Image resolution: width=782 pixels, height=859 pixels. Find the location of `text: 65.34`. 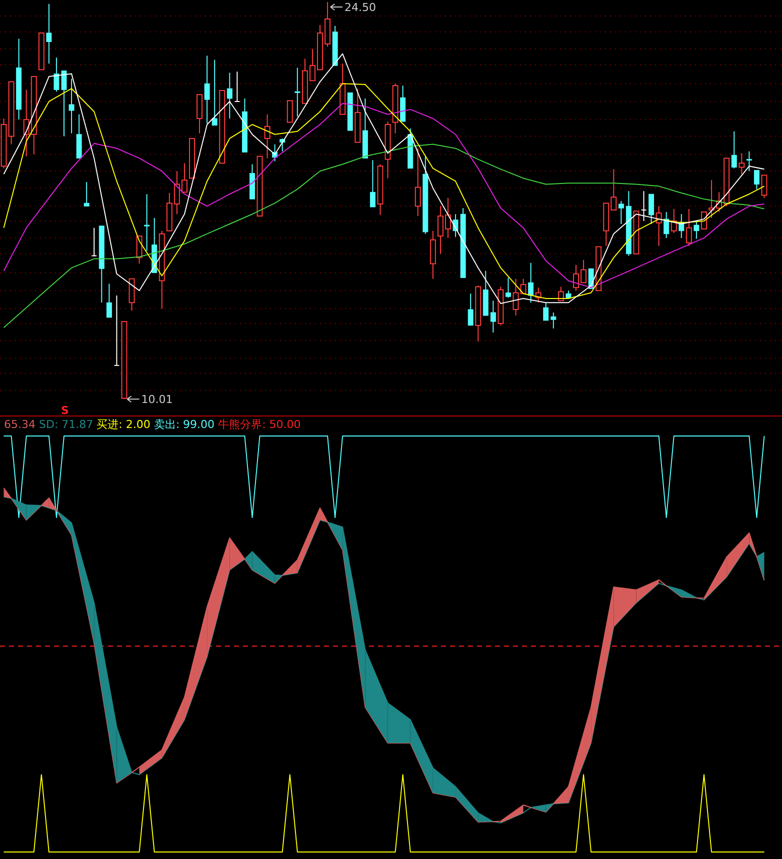

text: 65.34 is located at coordinates (21, 424).